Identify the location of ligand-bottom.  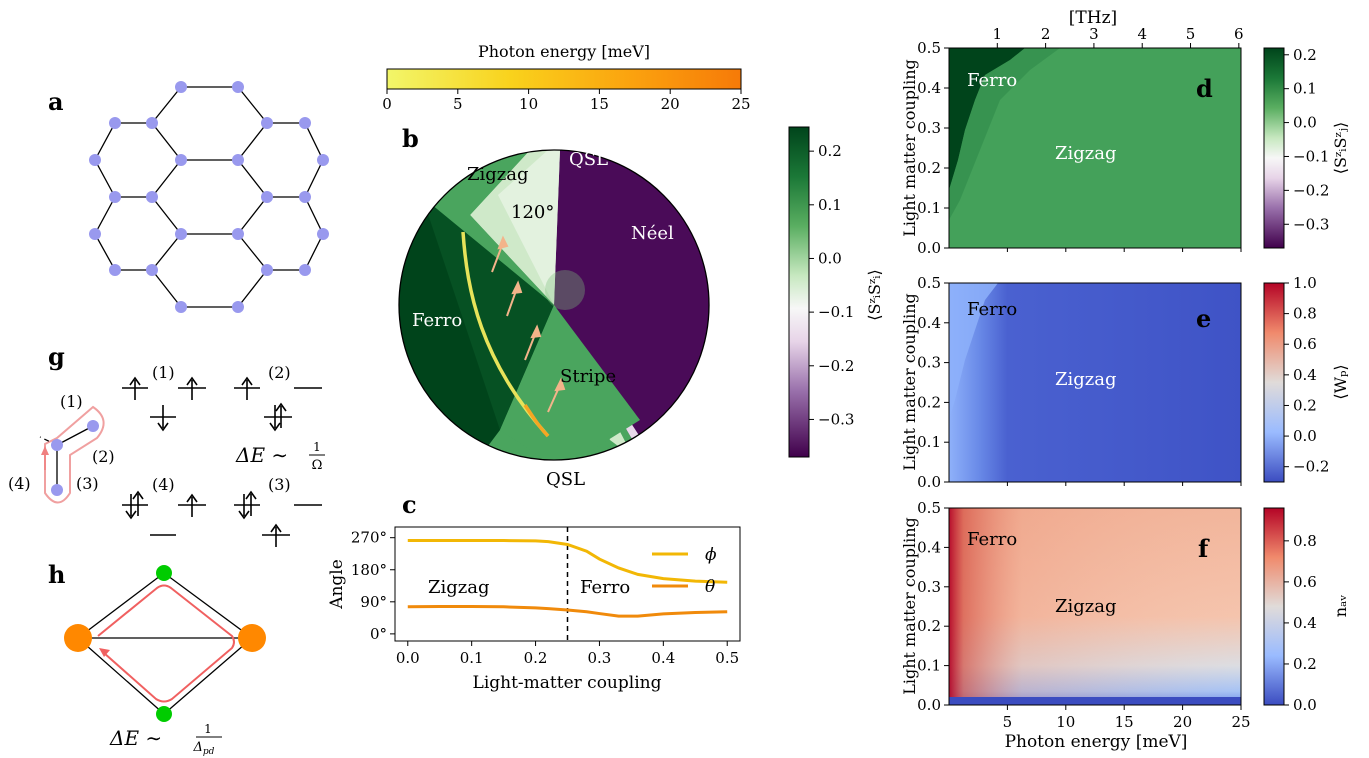
(164, 714).